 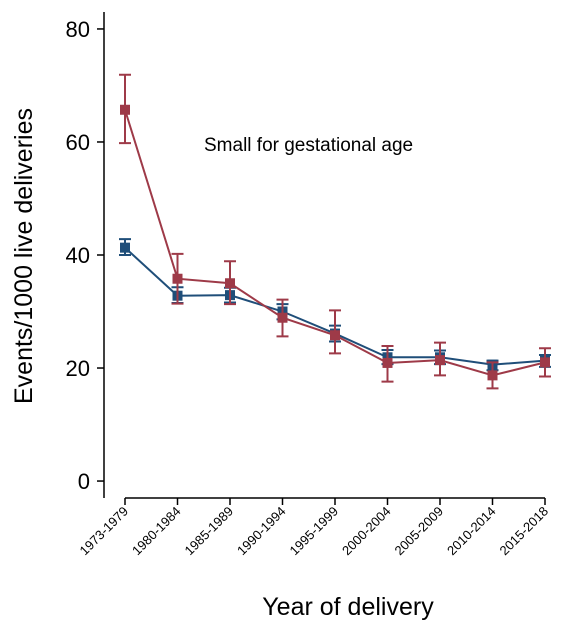 What do you see at coordinates (419, 531) in the screenshot?
I see `x-tick-label: 2005-2009` at bounding box center [419, 531].